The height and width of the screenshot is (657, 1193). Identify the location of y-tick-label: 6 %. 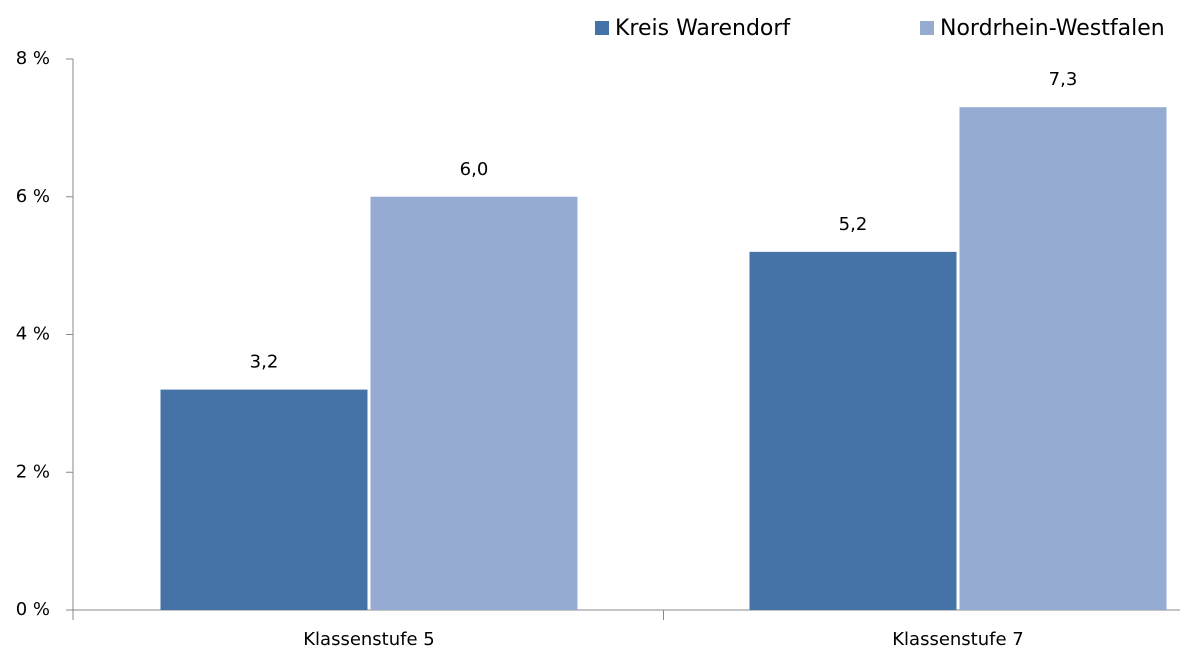
(33, 196).